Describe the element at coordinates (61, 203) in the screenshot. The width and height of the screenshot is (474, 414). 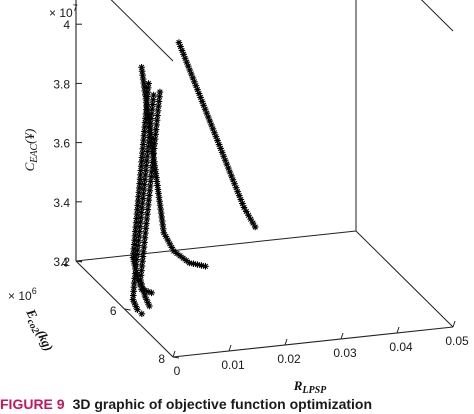
I see `z-tick-label: 3.4` at that location.